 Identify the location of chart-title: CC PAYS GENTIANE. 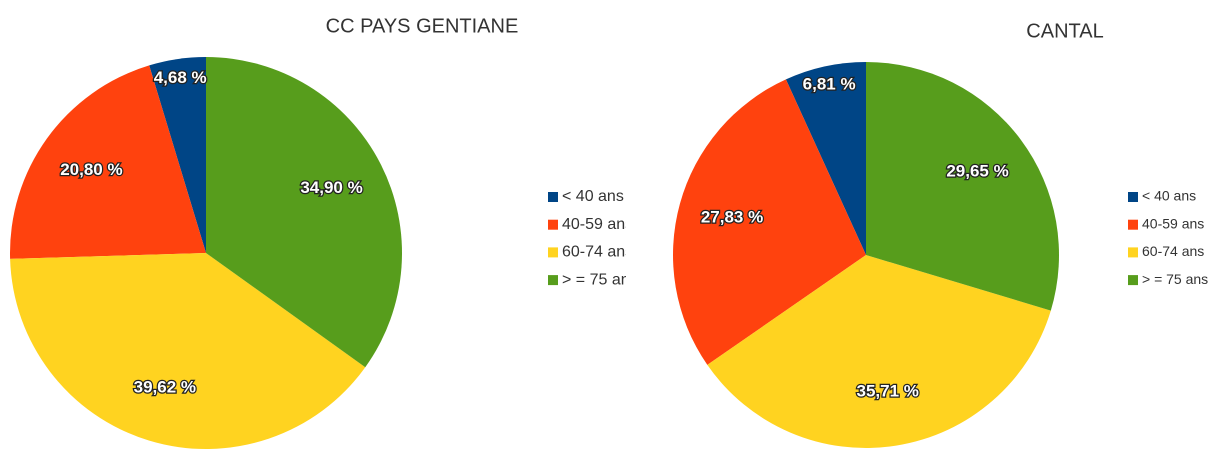
(422, 26).